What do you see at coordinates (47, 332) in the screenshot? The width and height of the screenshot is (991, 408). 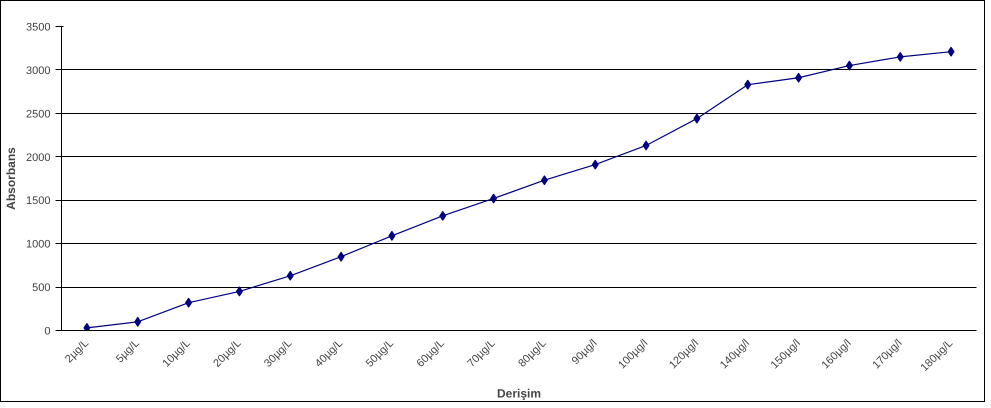 I see `y-tick-label: 0` at bounding box center [47, 332].